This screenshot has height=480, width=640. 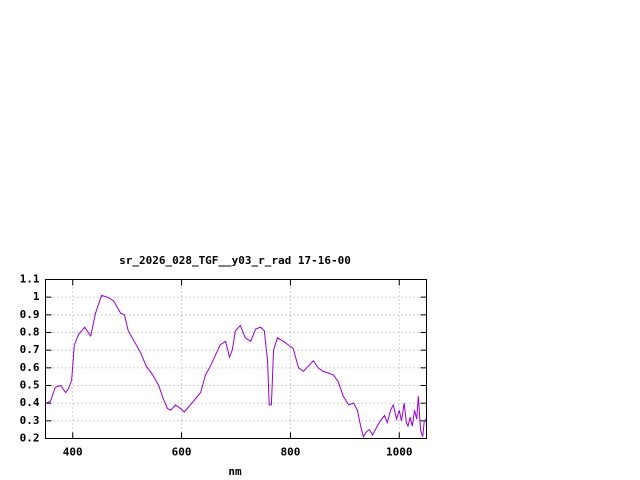 What do you see at coordinates (182, 452) in the screenshot?
I see `x-tick-label: 600` at bounding box center [182, 452].